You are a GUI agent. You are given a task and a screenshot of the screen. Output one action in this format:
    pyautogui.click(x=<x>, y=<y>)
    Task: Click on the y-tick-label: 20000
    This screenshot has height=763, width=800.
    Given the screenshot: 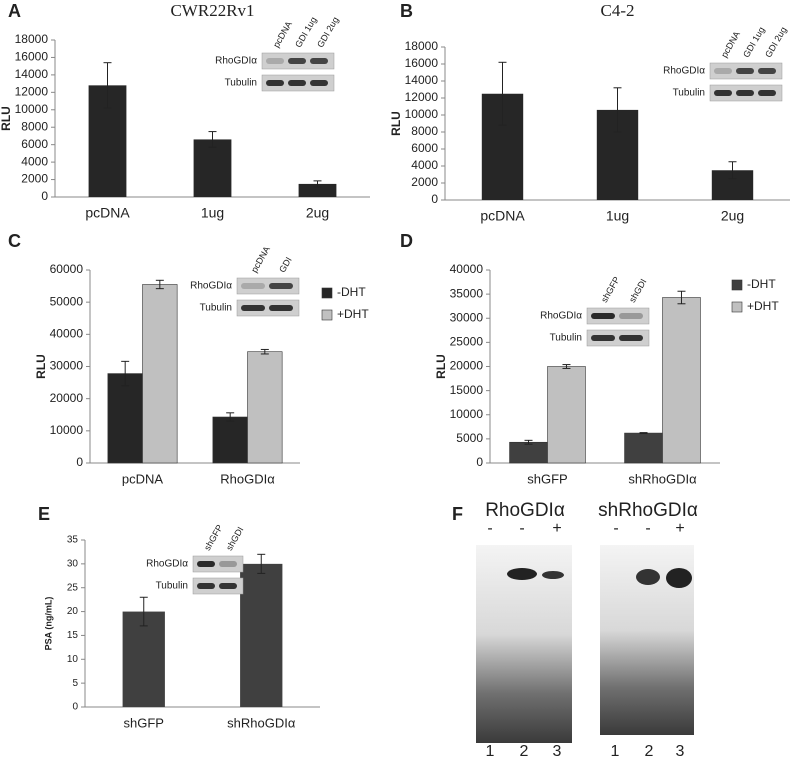 What is the action you would take?
    pyautogui.click(x=467, y=366)
    